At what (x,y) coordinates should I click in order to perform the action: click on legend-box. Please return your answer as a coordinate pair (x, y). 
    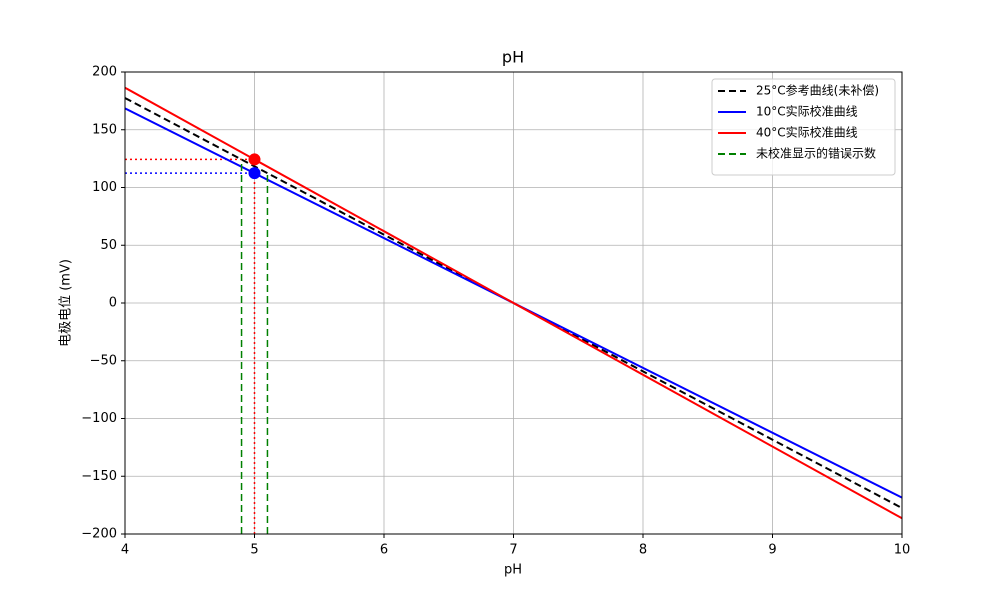
    Looking at the image, I should click on (803, 127).